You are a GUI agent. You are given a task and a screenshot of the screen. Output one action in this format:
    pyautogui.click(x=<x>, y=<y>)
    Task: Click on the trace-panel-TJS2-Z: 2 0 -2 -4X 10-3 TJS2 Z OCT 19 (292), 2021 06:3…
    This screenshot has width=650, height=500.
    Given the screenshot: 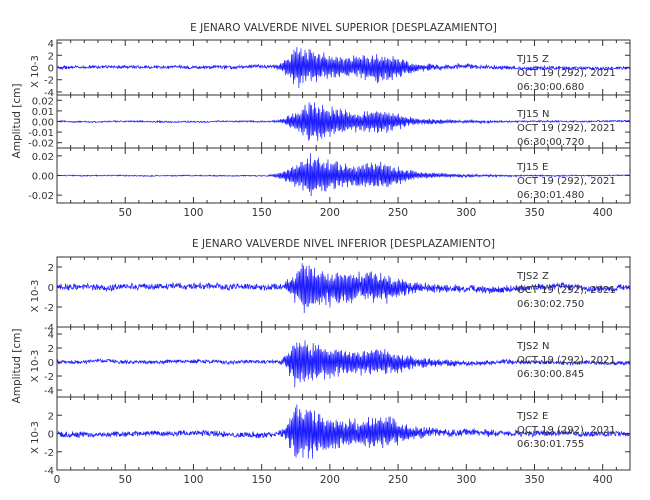 What is the action you would take?
    pyautogui.click(x=330, y=295)
    